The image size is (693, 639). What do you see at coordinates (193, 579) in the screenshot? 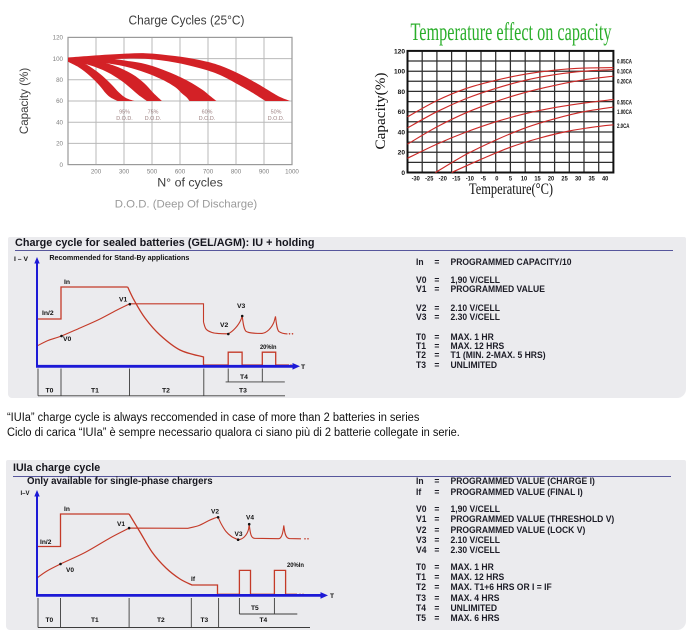
I see `svg-text: If` at bounding box center [193, 579].